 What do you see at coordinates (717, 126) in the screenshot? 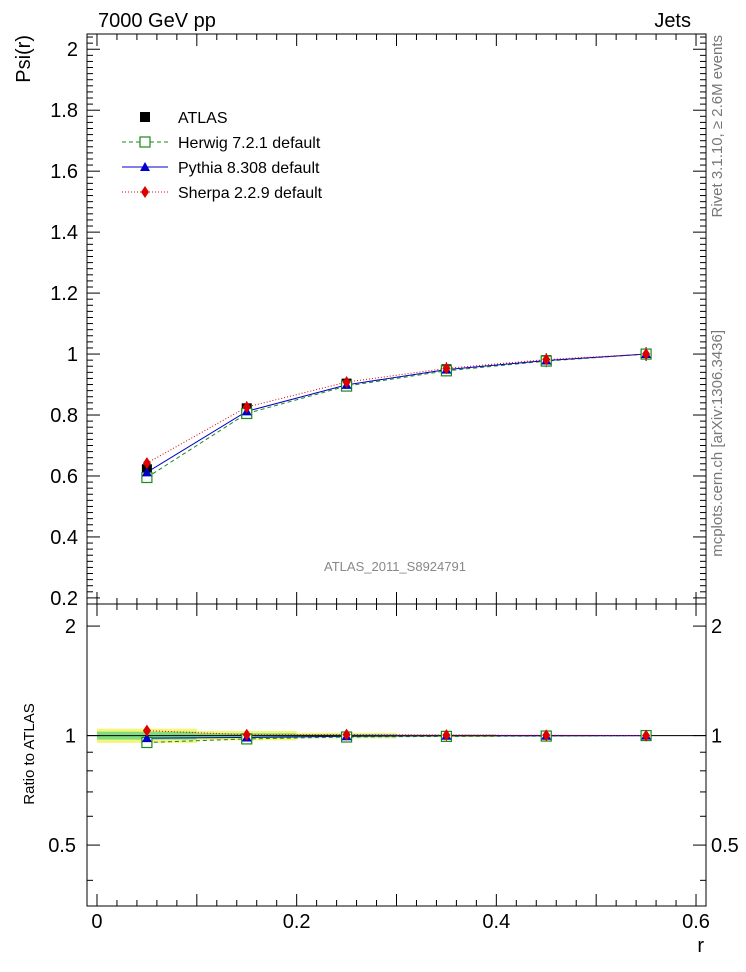
I see `side-label-top: Rivet 3.1.10, ≥ 2.6M events` at bounding box center [717, 126].